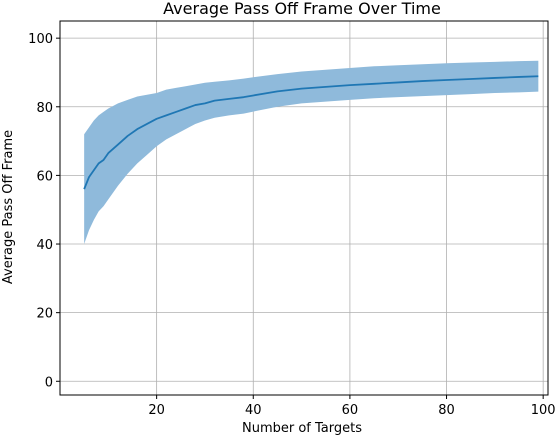  I want to click on x-tick-label: 100, so click(543, 410).